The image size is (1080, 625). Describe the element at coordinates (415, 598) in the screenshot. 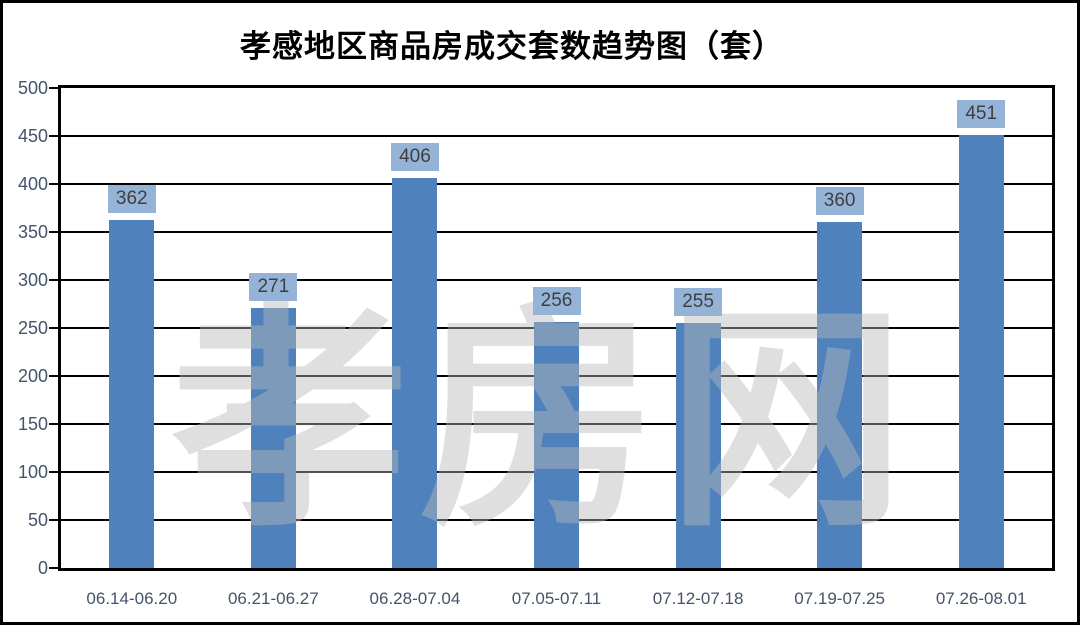

I see `x-axis-label: 06.28-07.04` at that location.